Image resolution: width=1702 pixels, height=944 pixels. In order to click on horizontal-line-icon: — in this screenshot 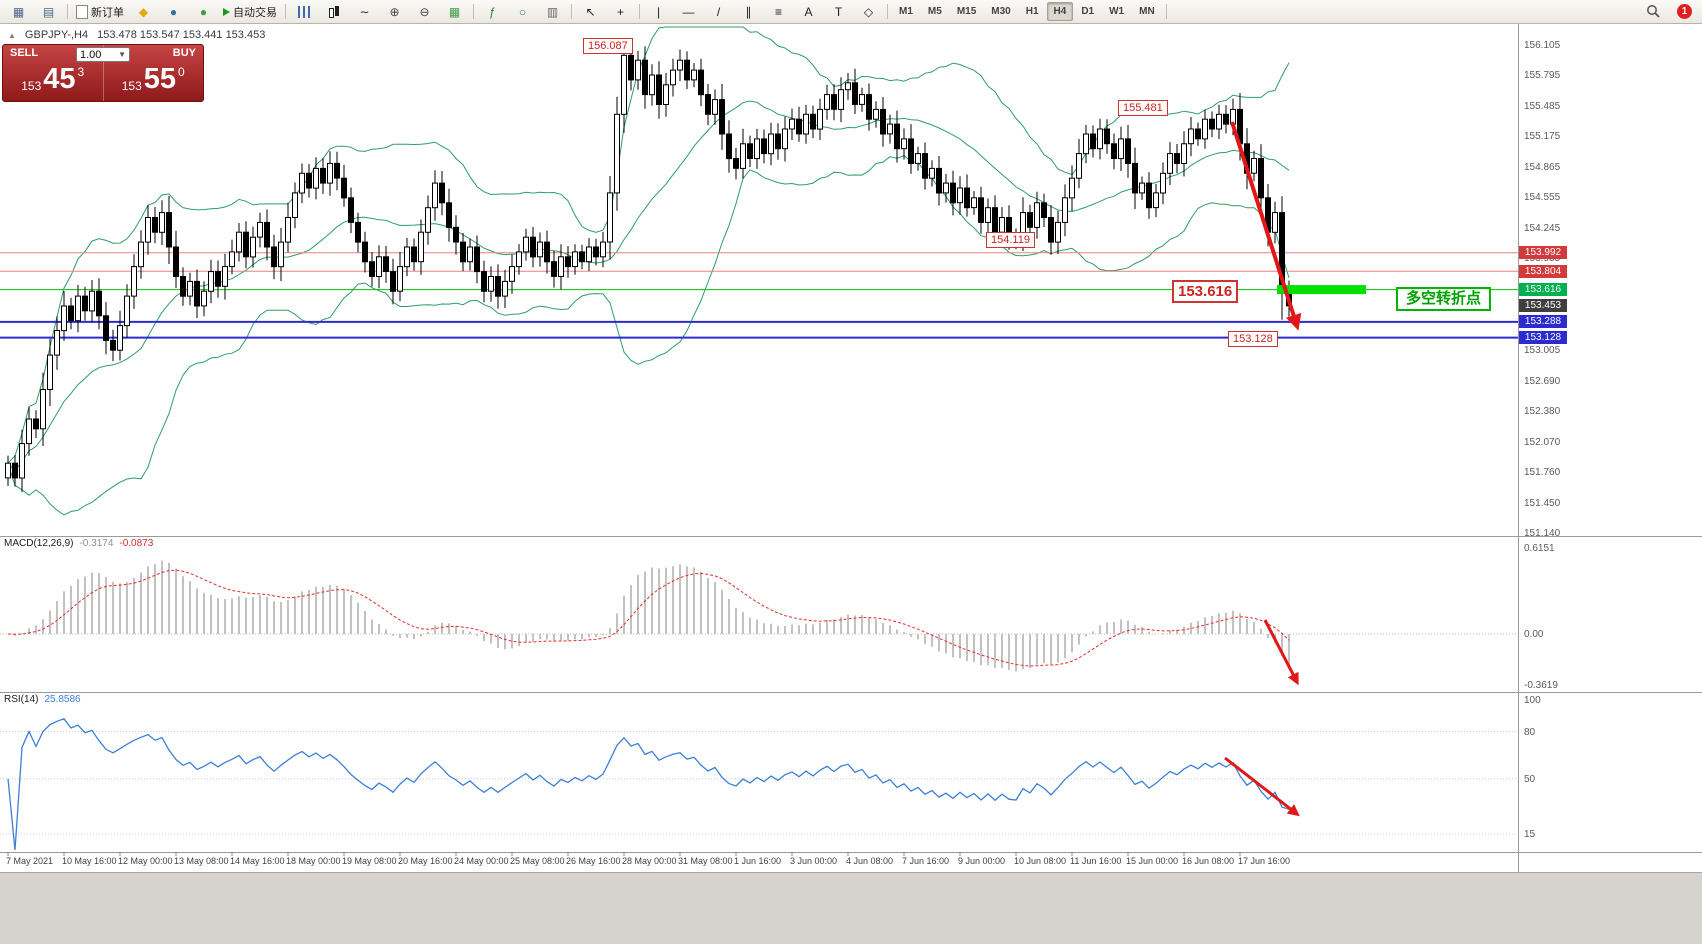, I will do `click(688, 12)`.